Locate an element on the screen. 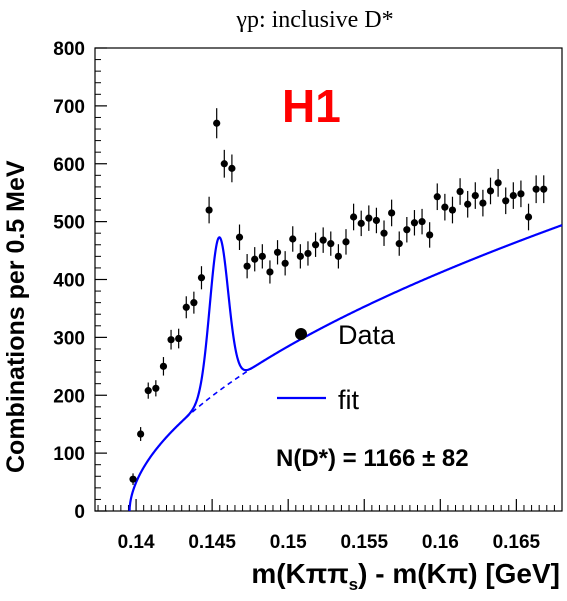 This screenshot has width=567, height=601. x-tick-label: 0.16 is located at coordinates (440, 542).